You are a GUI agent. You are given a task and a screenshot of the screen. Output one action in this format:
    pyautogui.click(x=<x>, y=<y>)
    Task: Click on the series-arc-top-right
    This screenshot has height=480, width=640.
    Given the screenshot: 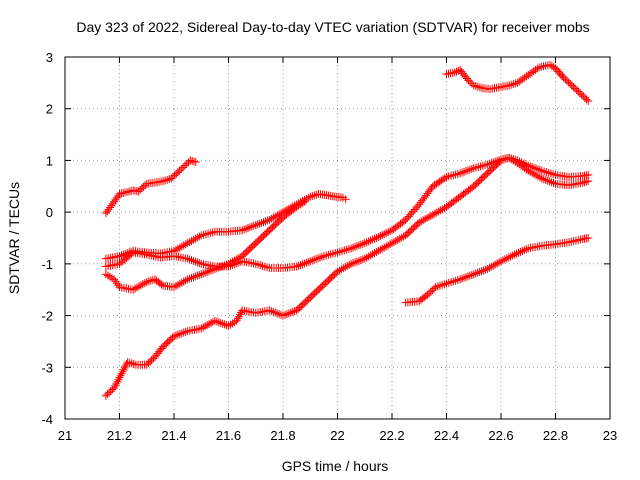 What is the action you would take?
    pyautogui.click(x=517, y=82)
    